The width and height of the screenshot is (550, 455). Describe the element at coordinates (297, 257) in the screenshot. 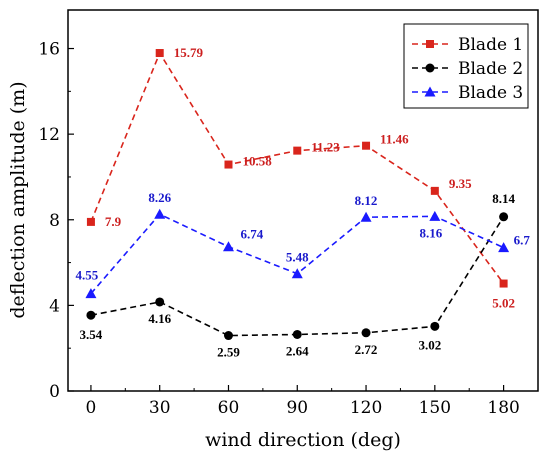

I see `data-label: 5.48` at that location.